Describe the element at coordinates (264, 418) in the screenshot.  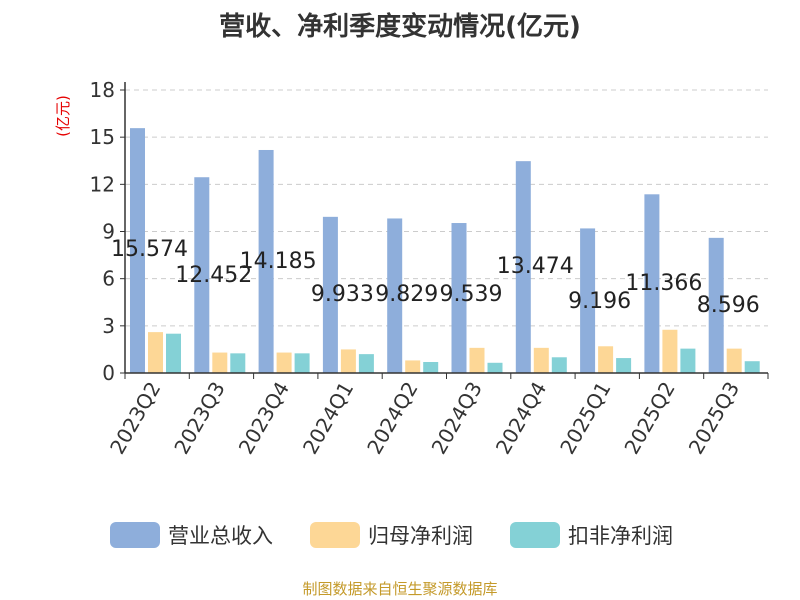
I see `x-tick-label: 2023Q4` at that location.